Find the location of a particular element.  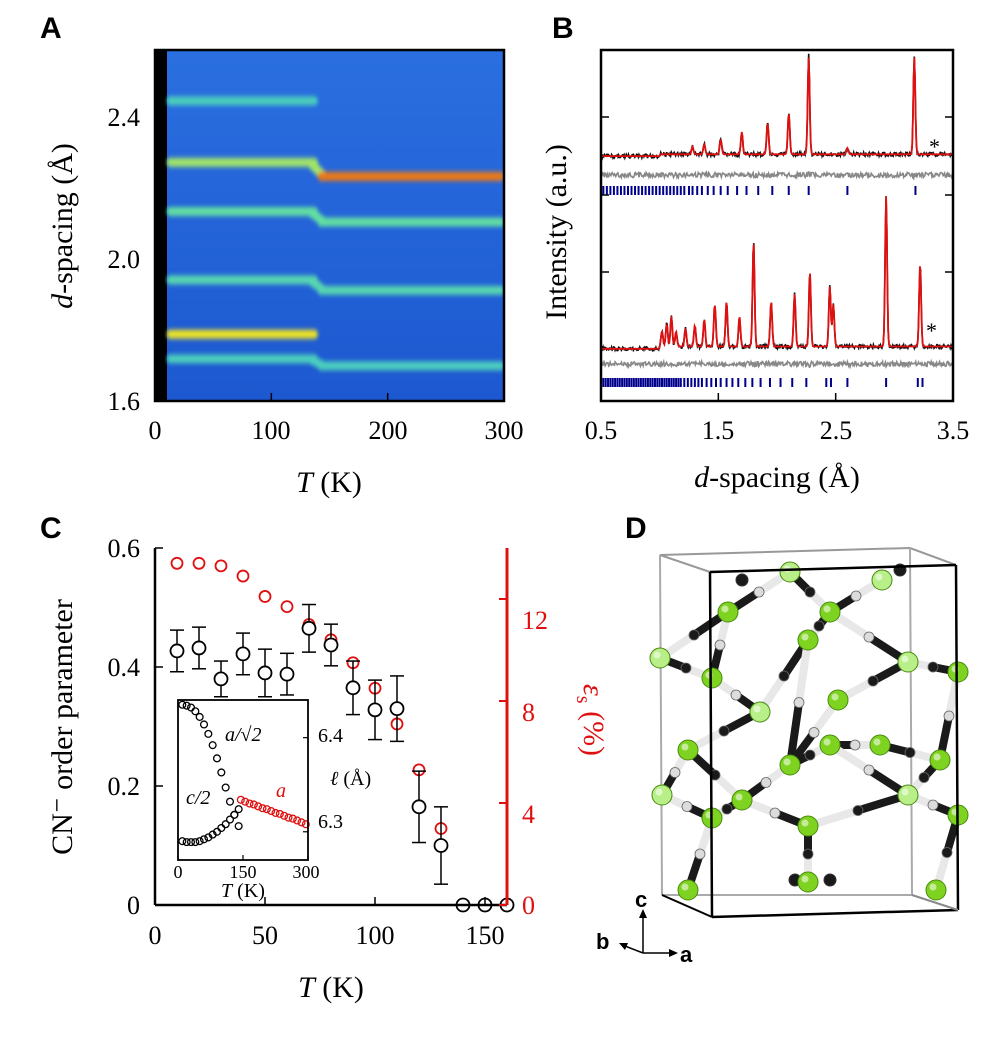

observed-upper is located at coordinates (777, 107).